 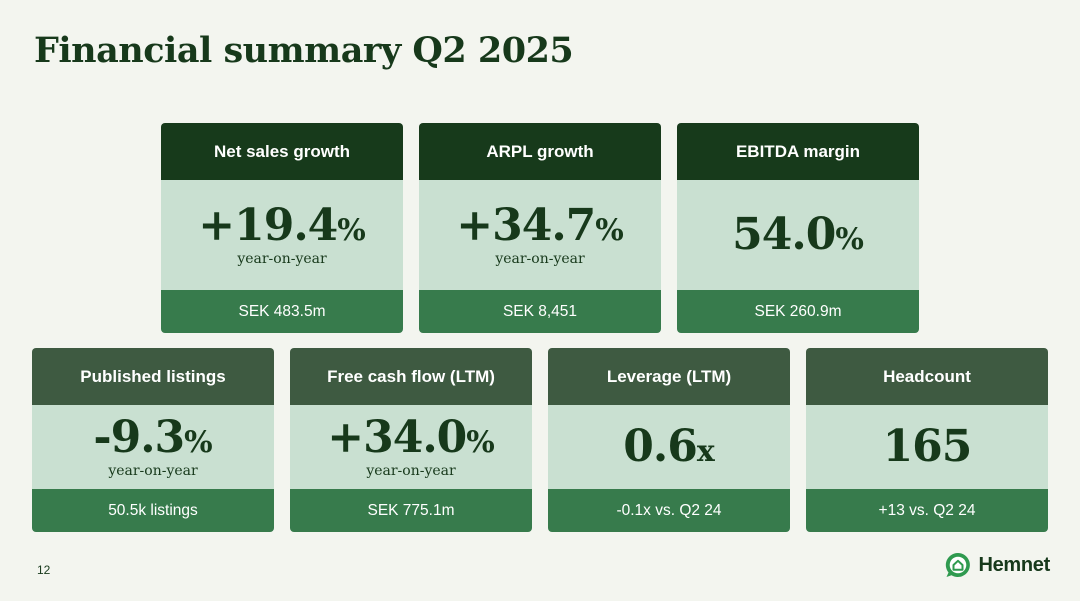 I want to click on card-footer: 50.5k listings, so click(x=153, y=510).